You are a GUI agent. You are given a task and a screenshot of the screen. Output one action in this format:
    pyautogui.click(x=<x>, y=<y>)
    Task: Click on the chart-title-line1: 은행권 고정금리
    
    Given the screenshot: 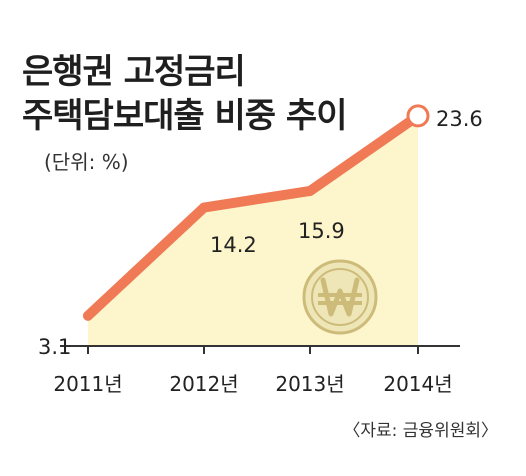 What is the action you would take?
    pyautogui.click(x=134, y=72)
    